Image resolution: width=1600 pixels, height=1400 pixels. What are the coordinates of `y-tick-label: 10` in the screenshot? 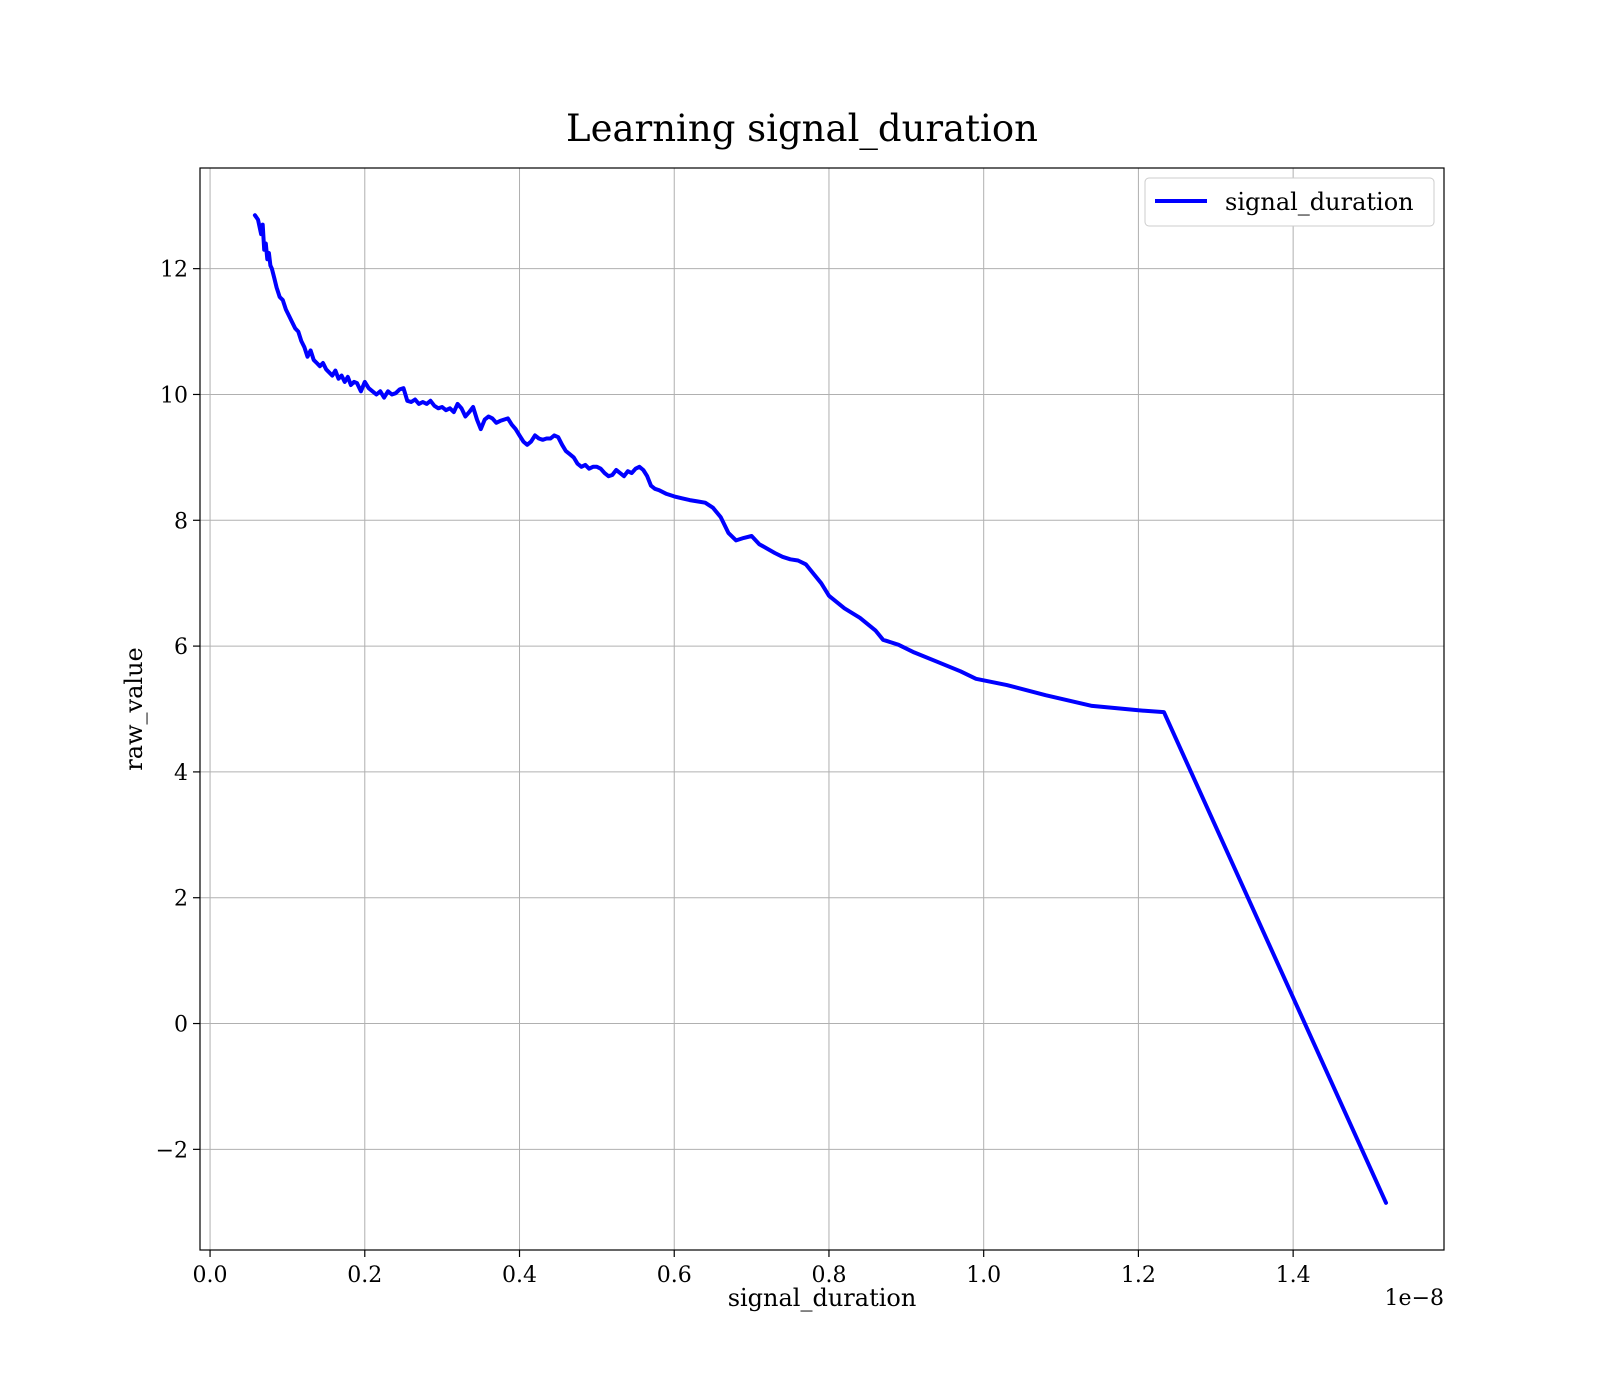 It's located at (174, 395).